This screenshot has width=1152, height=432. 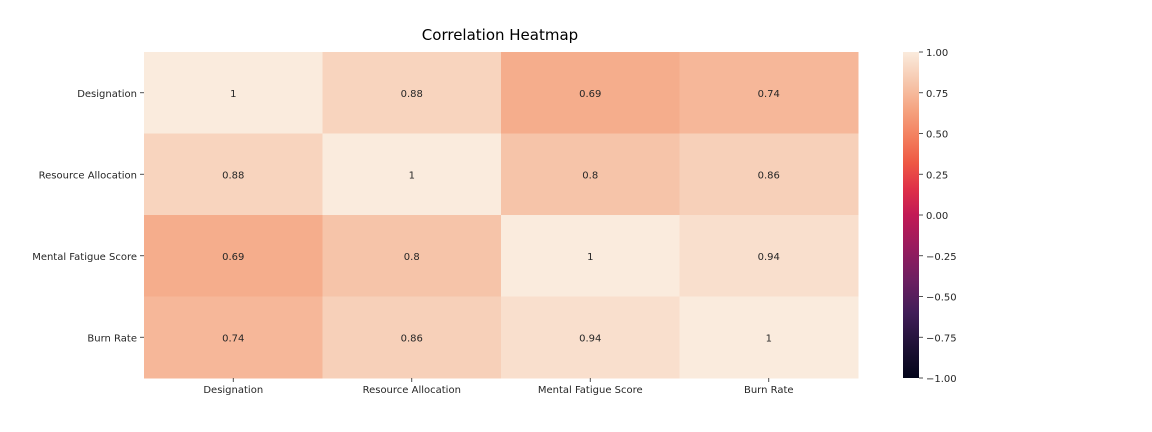 I want to click on colorbar-tick-label: 0.25, so click(x=937, y=175).